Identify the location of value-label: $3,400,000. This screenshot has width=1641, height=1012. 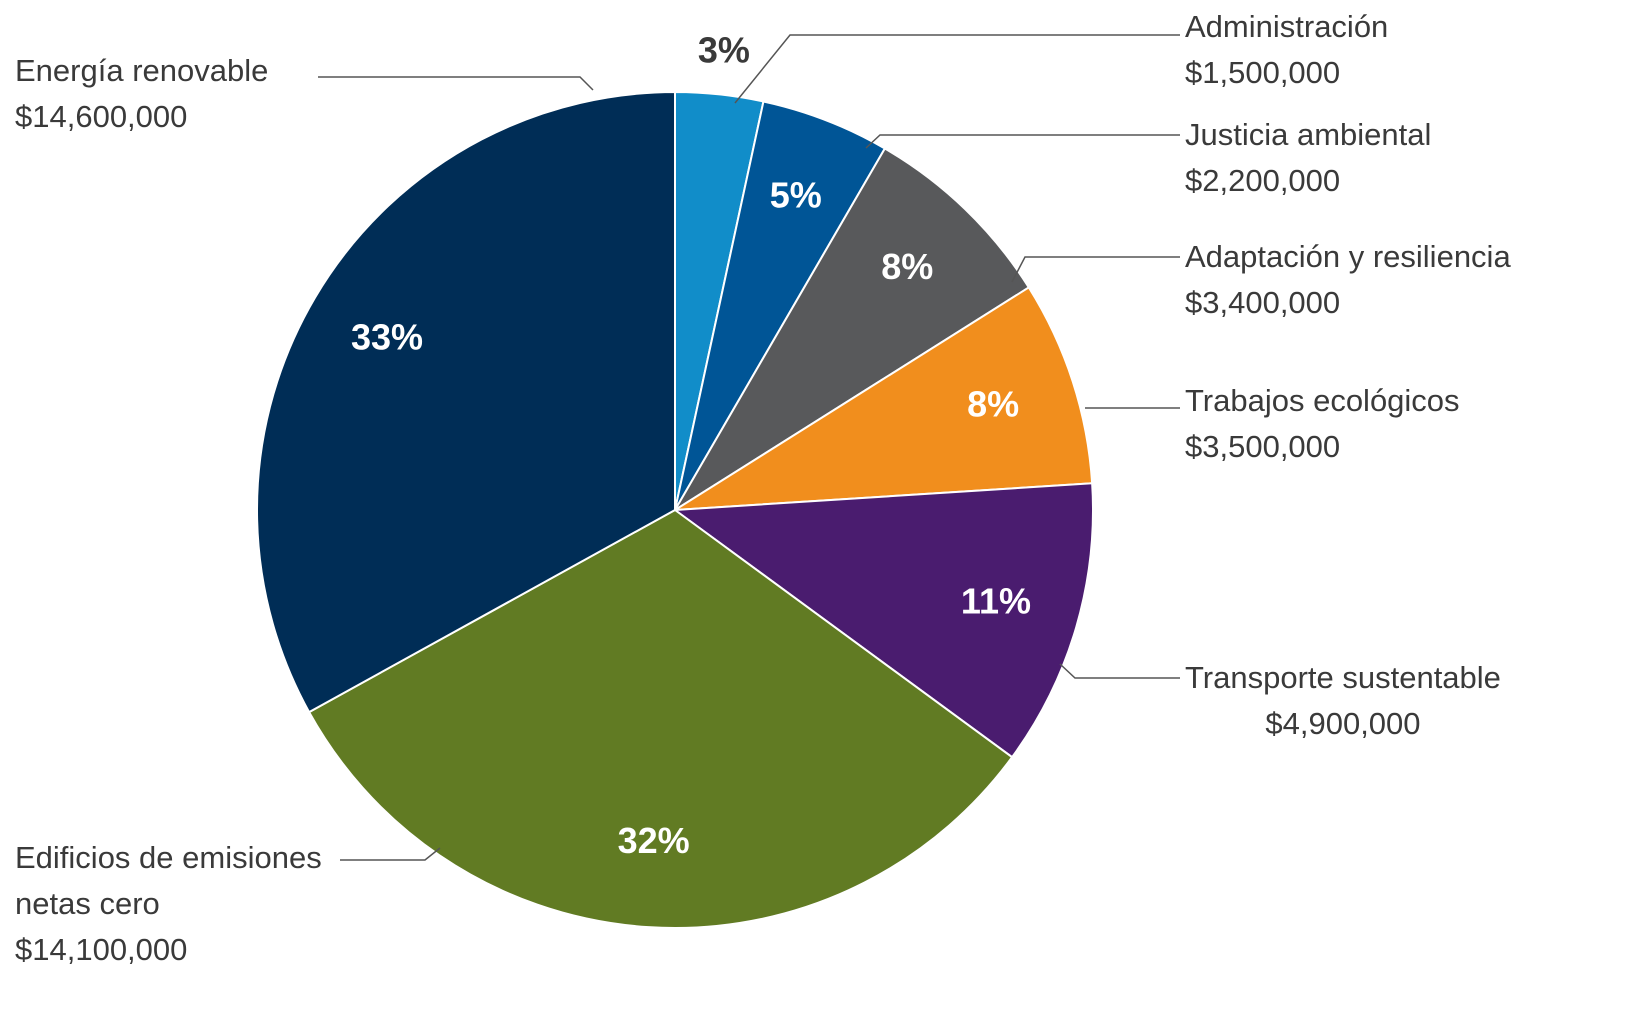
(1263, 302).